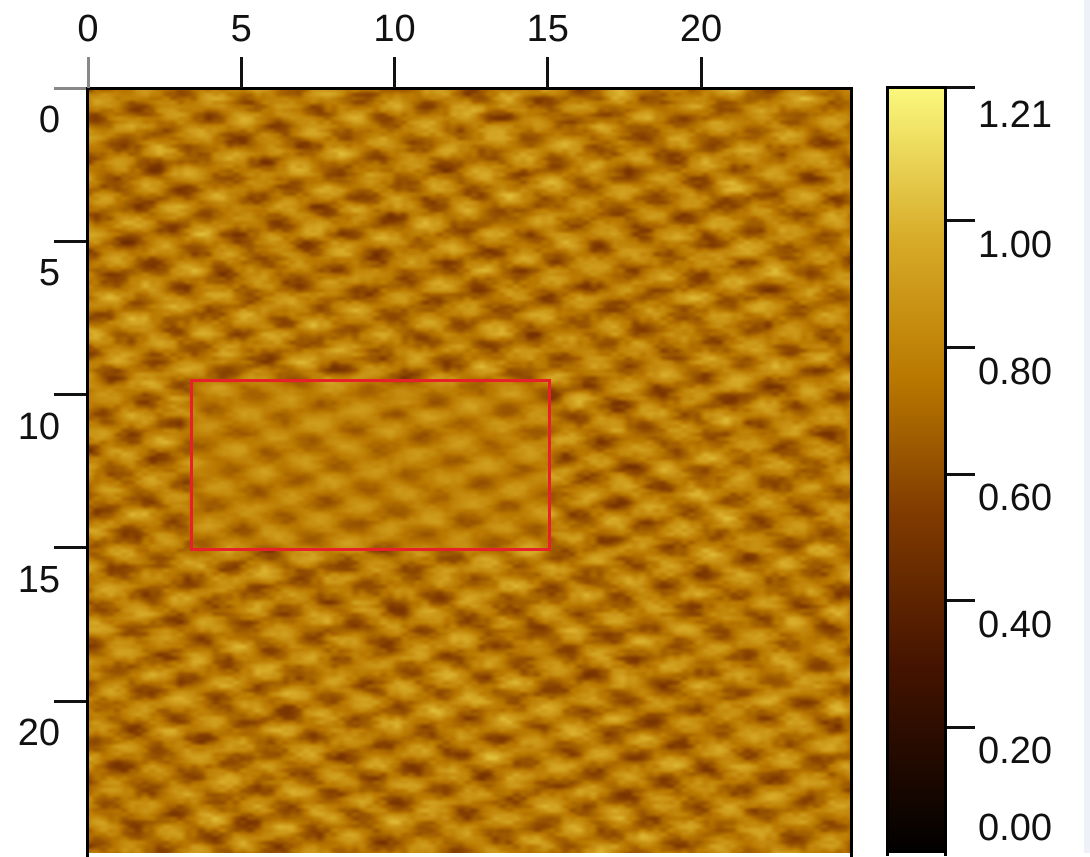  I want to click on y-tick-label: 15, so click(38, 579).